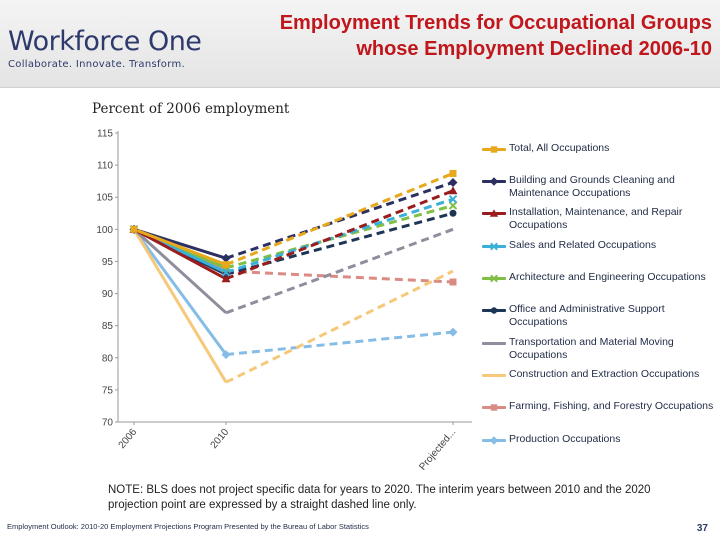 This screenshot has height=540, width=720. What do you see at coordinates (559, 148) in the screenshot?
I see `legend-label: Total, All Occupations` at bounding box center [559, 148].